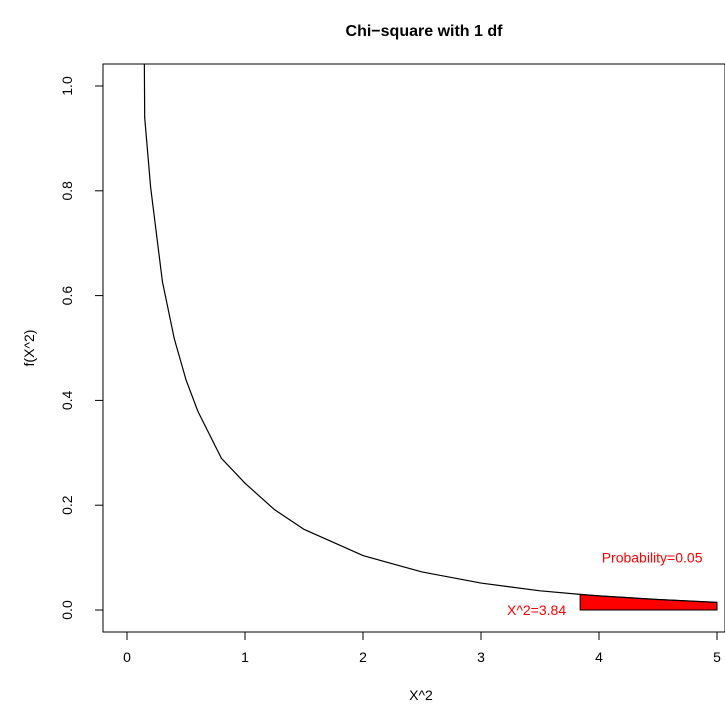 Image resolution: width=725 pixels, height=722 pixels. I want to click on y-tick-label: 0.8, so click(67, 191).